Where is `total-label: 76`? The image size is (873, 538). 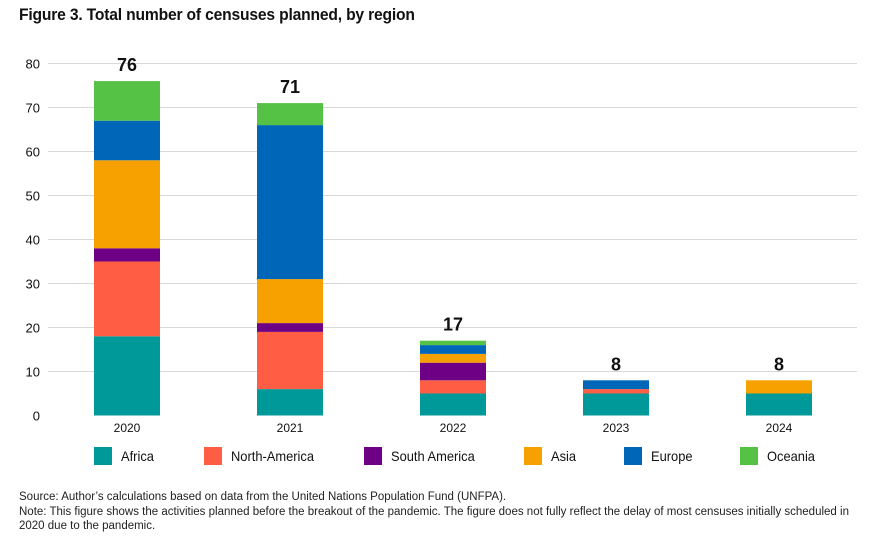
total-label: 76 is located at coordinates (127, 65).